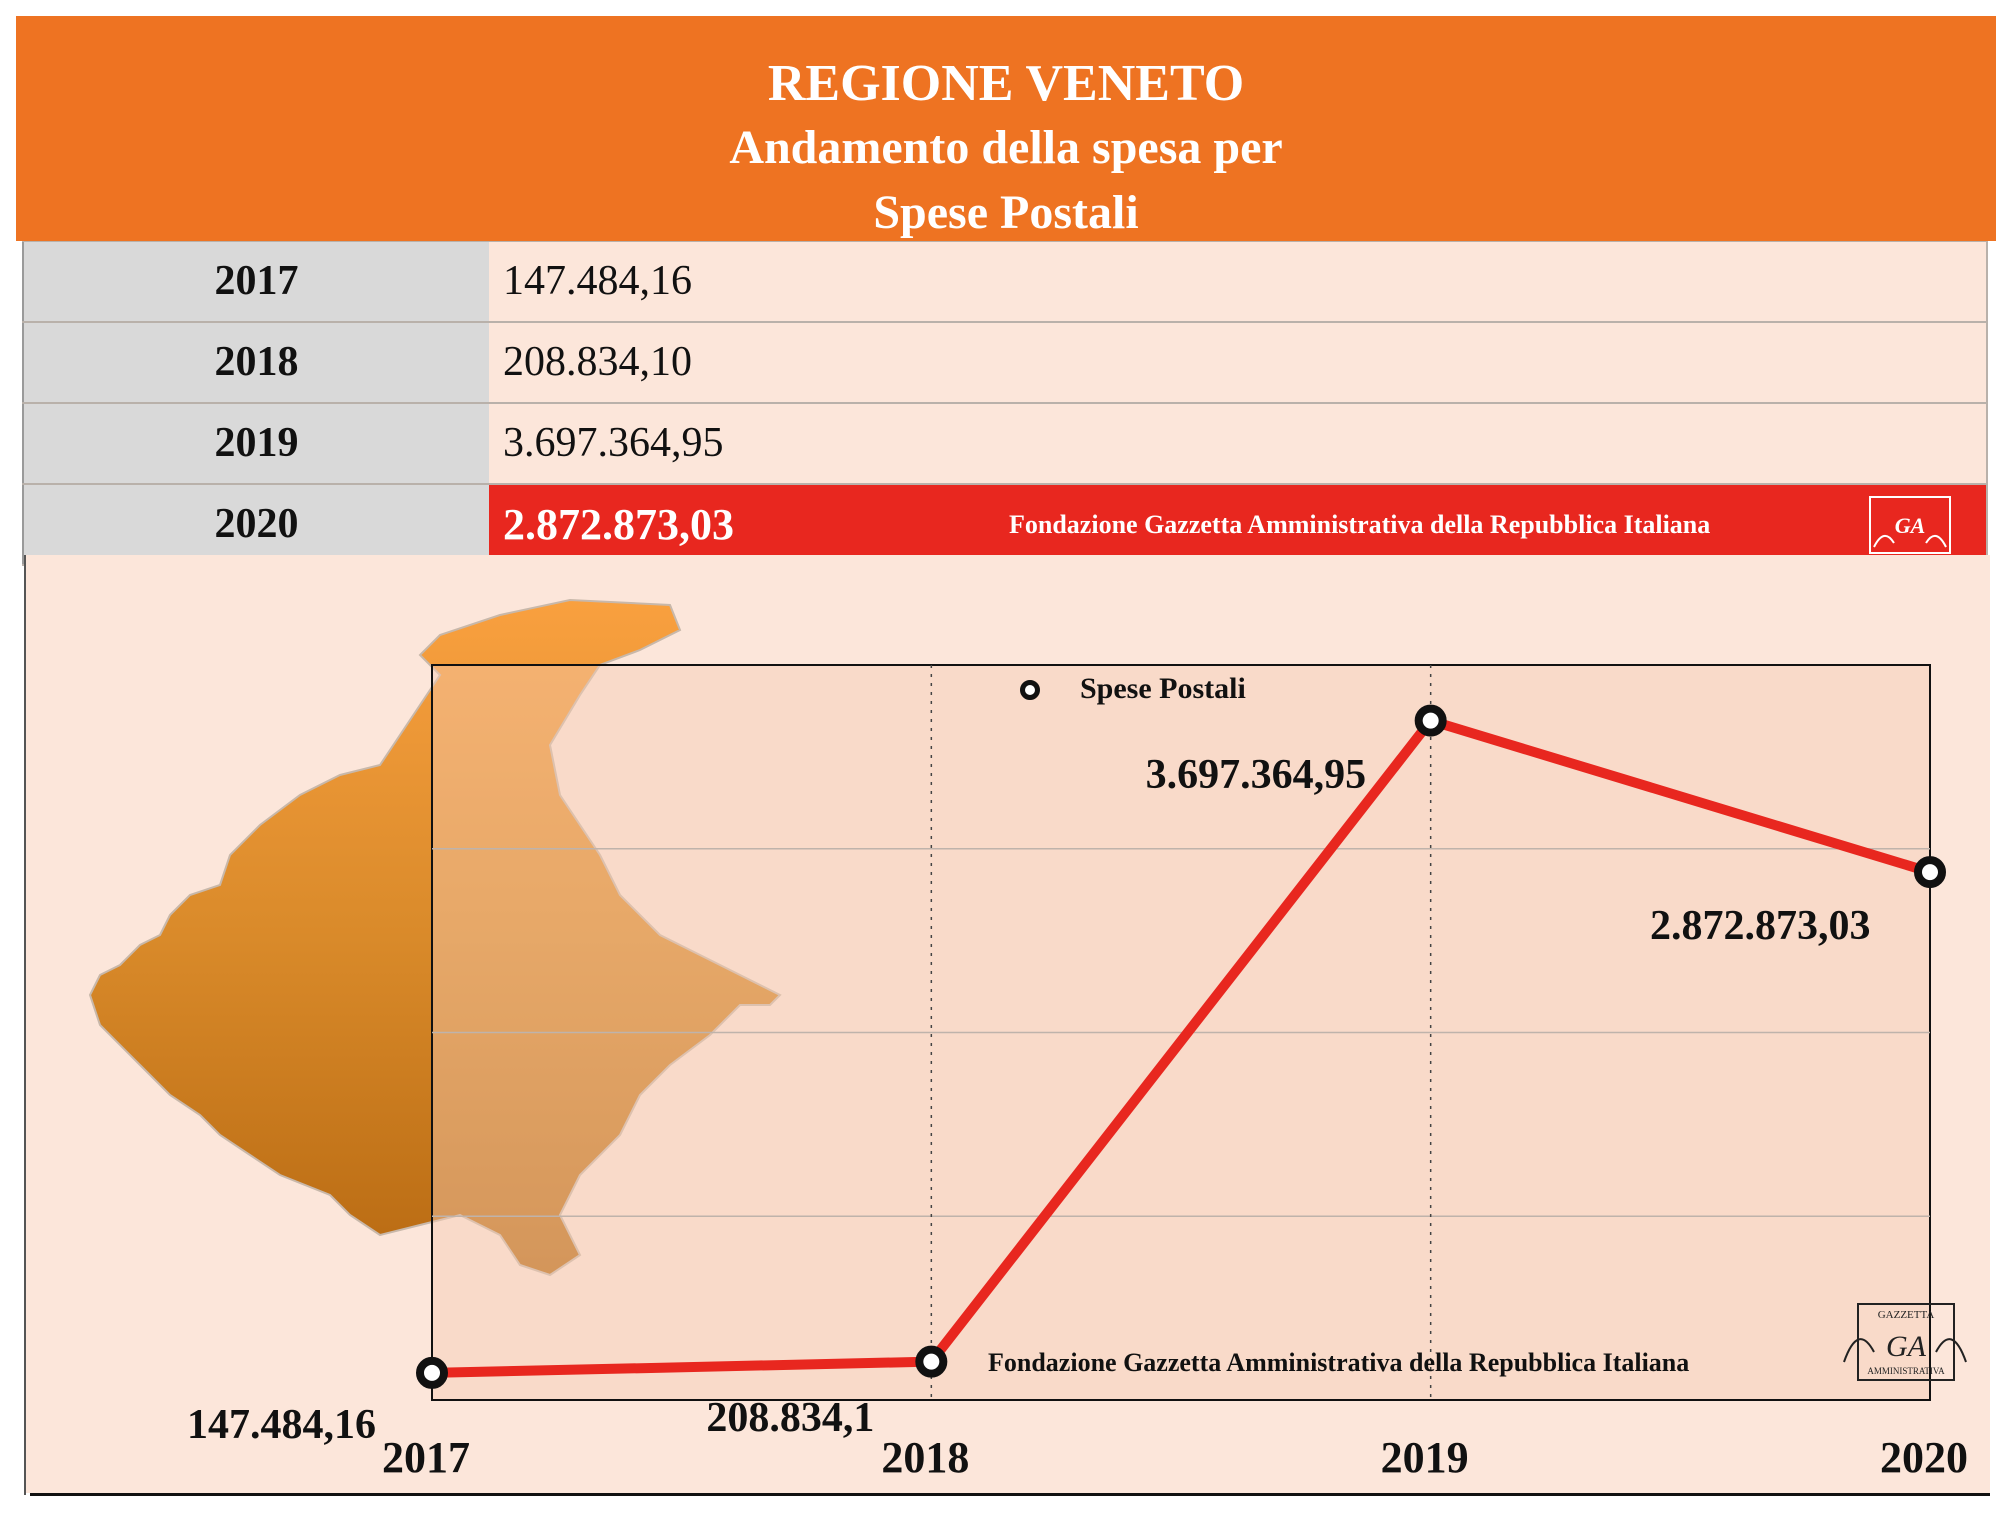  What do you see at coordinates (256, 362) in the screenshot?
I see `year-cell: 2018` at bounding box center [256, 362].